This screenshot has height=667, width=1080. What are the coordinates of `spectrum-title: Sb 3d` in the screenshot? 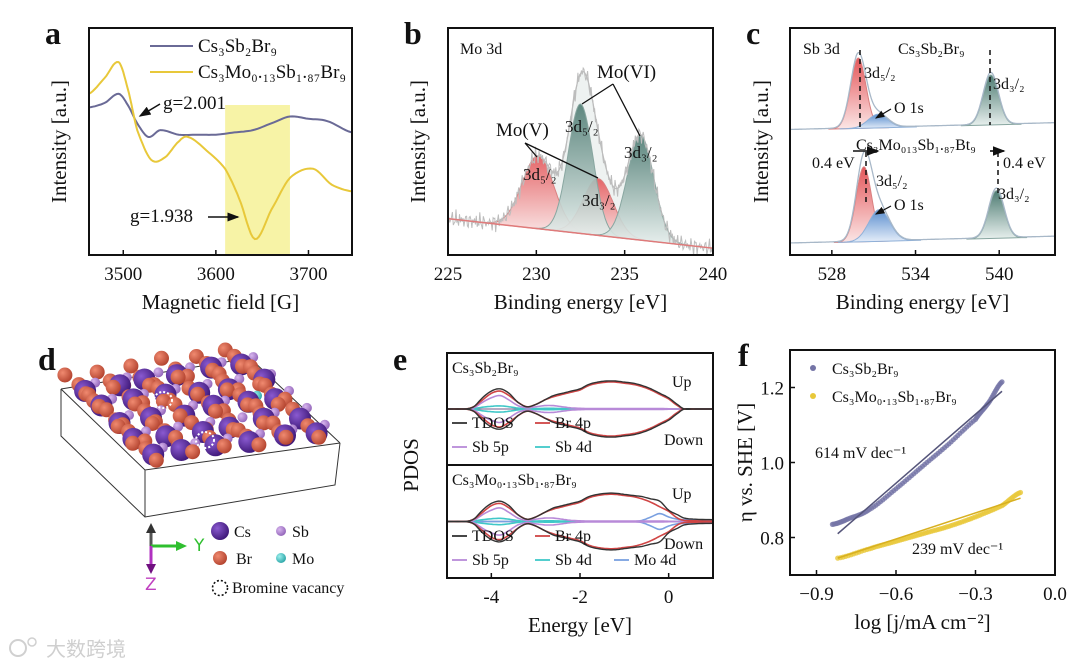 It's located at (821, 49).